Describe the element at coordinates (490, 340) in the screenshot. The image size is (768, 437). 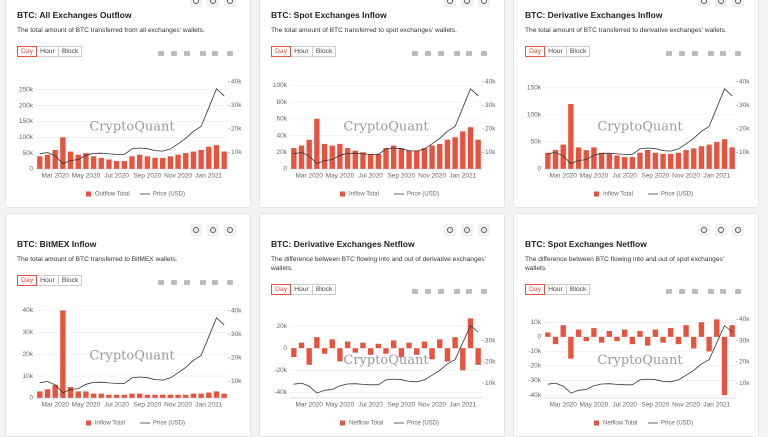
I see `y2-tick-label: 30k` at that location.